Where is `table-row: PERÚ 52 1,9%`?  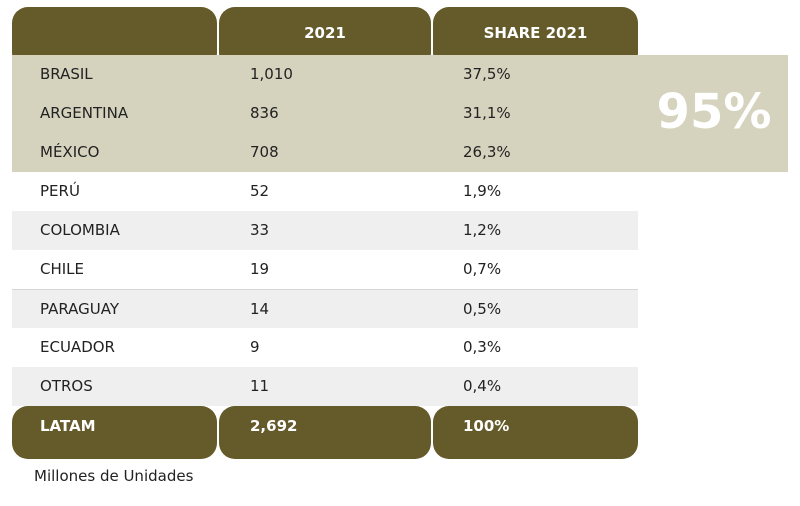 table-row: PERÚ 52 1,9% is located at coordinates (325, 191).